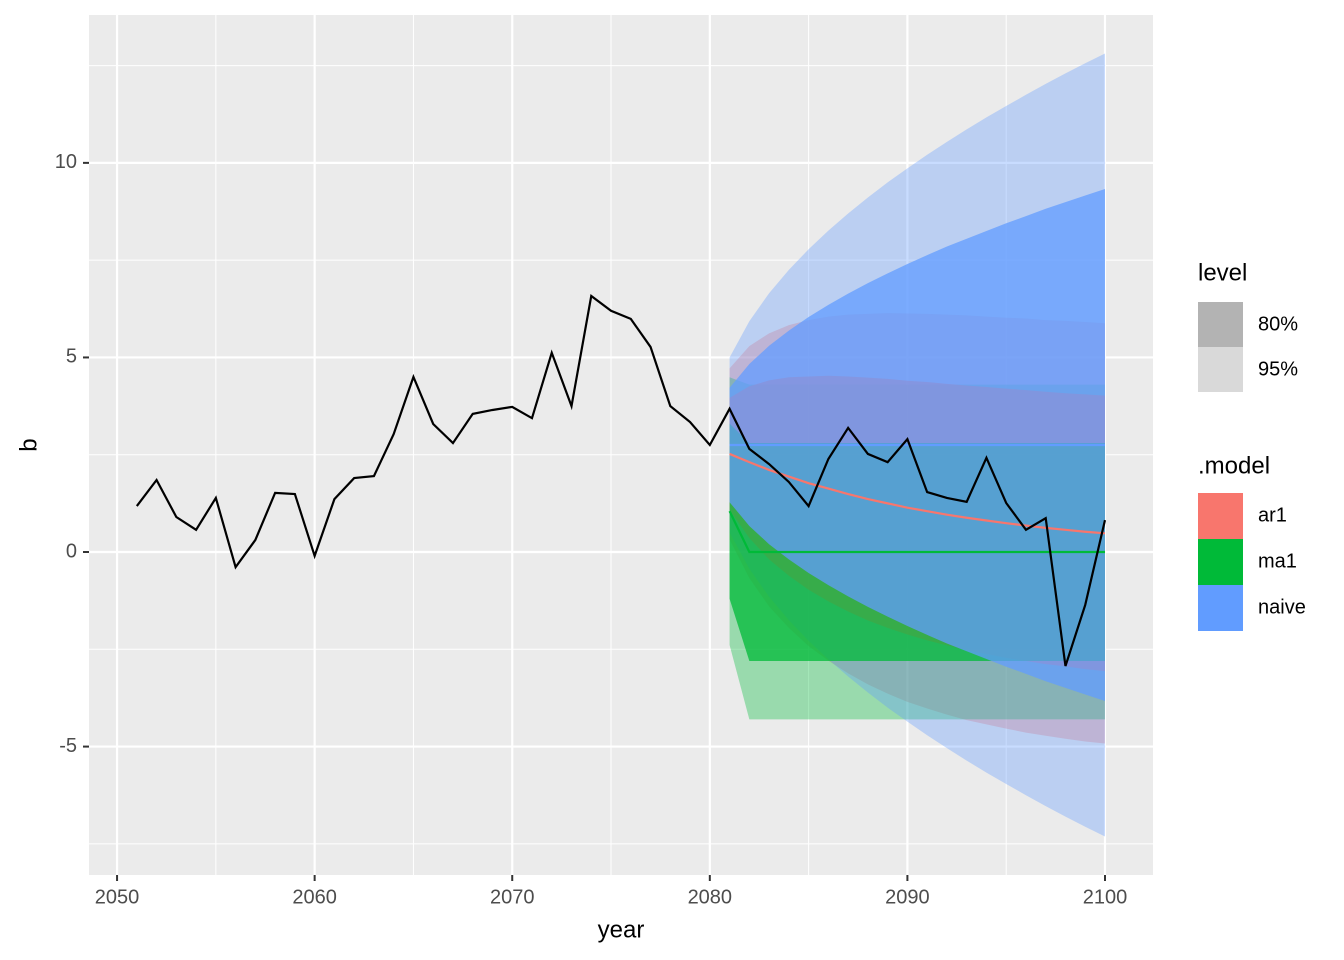  I want to click on legend-title: .model, so click(1234, 465).